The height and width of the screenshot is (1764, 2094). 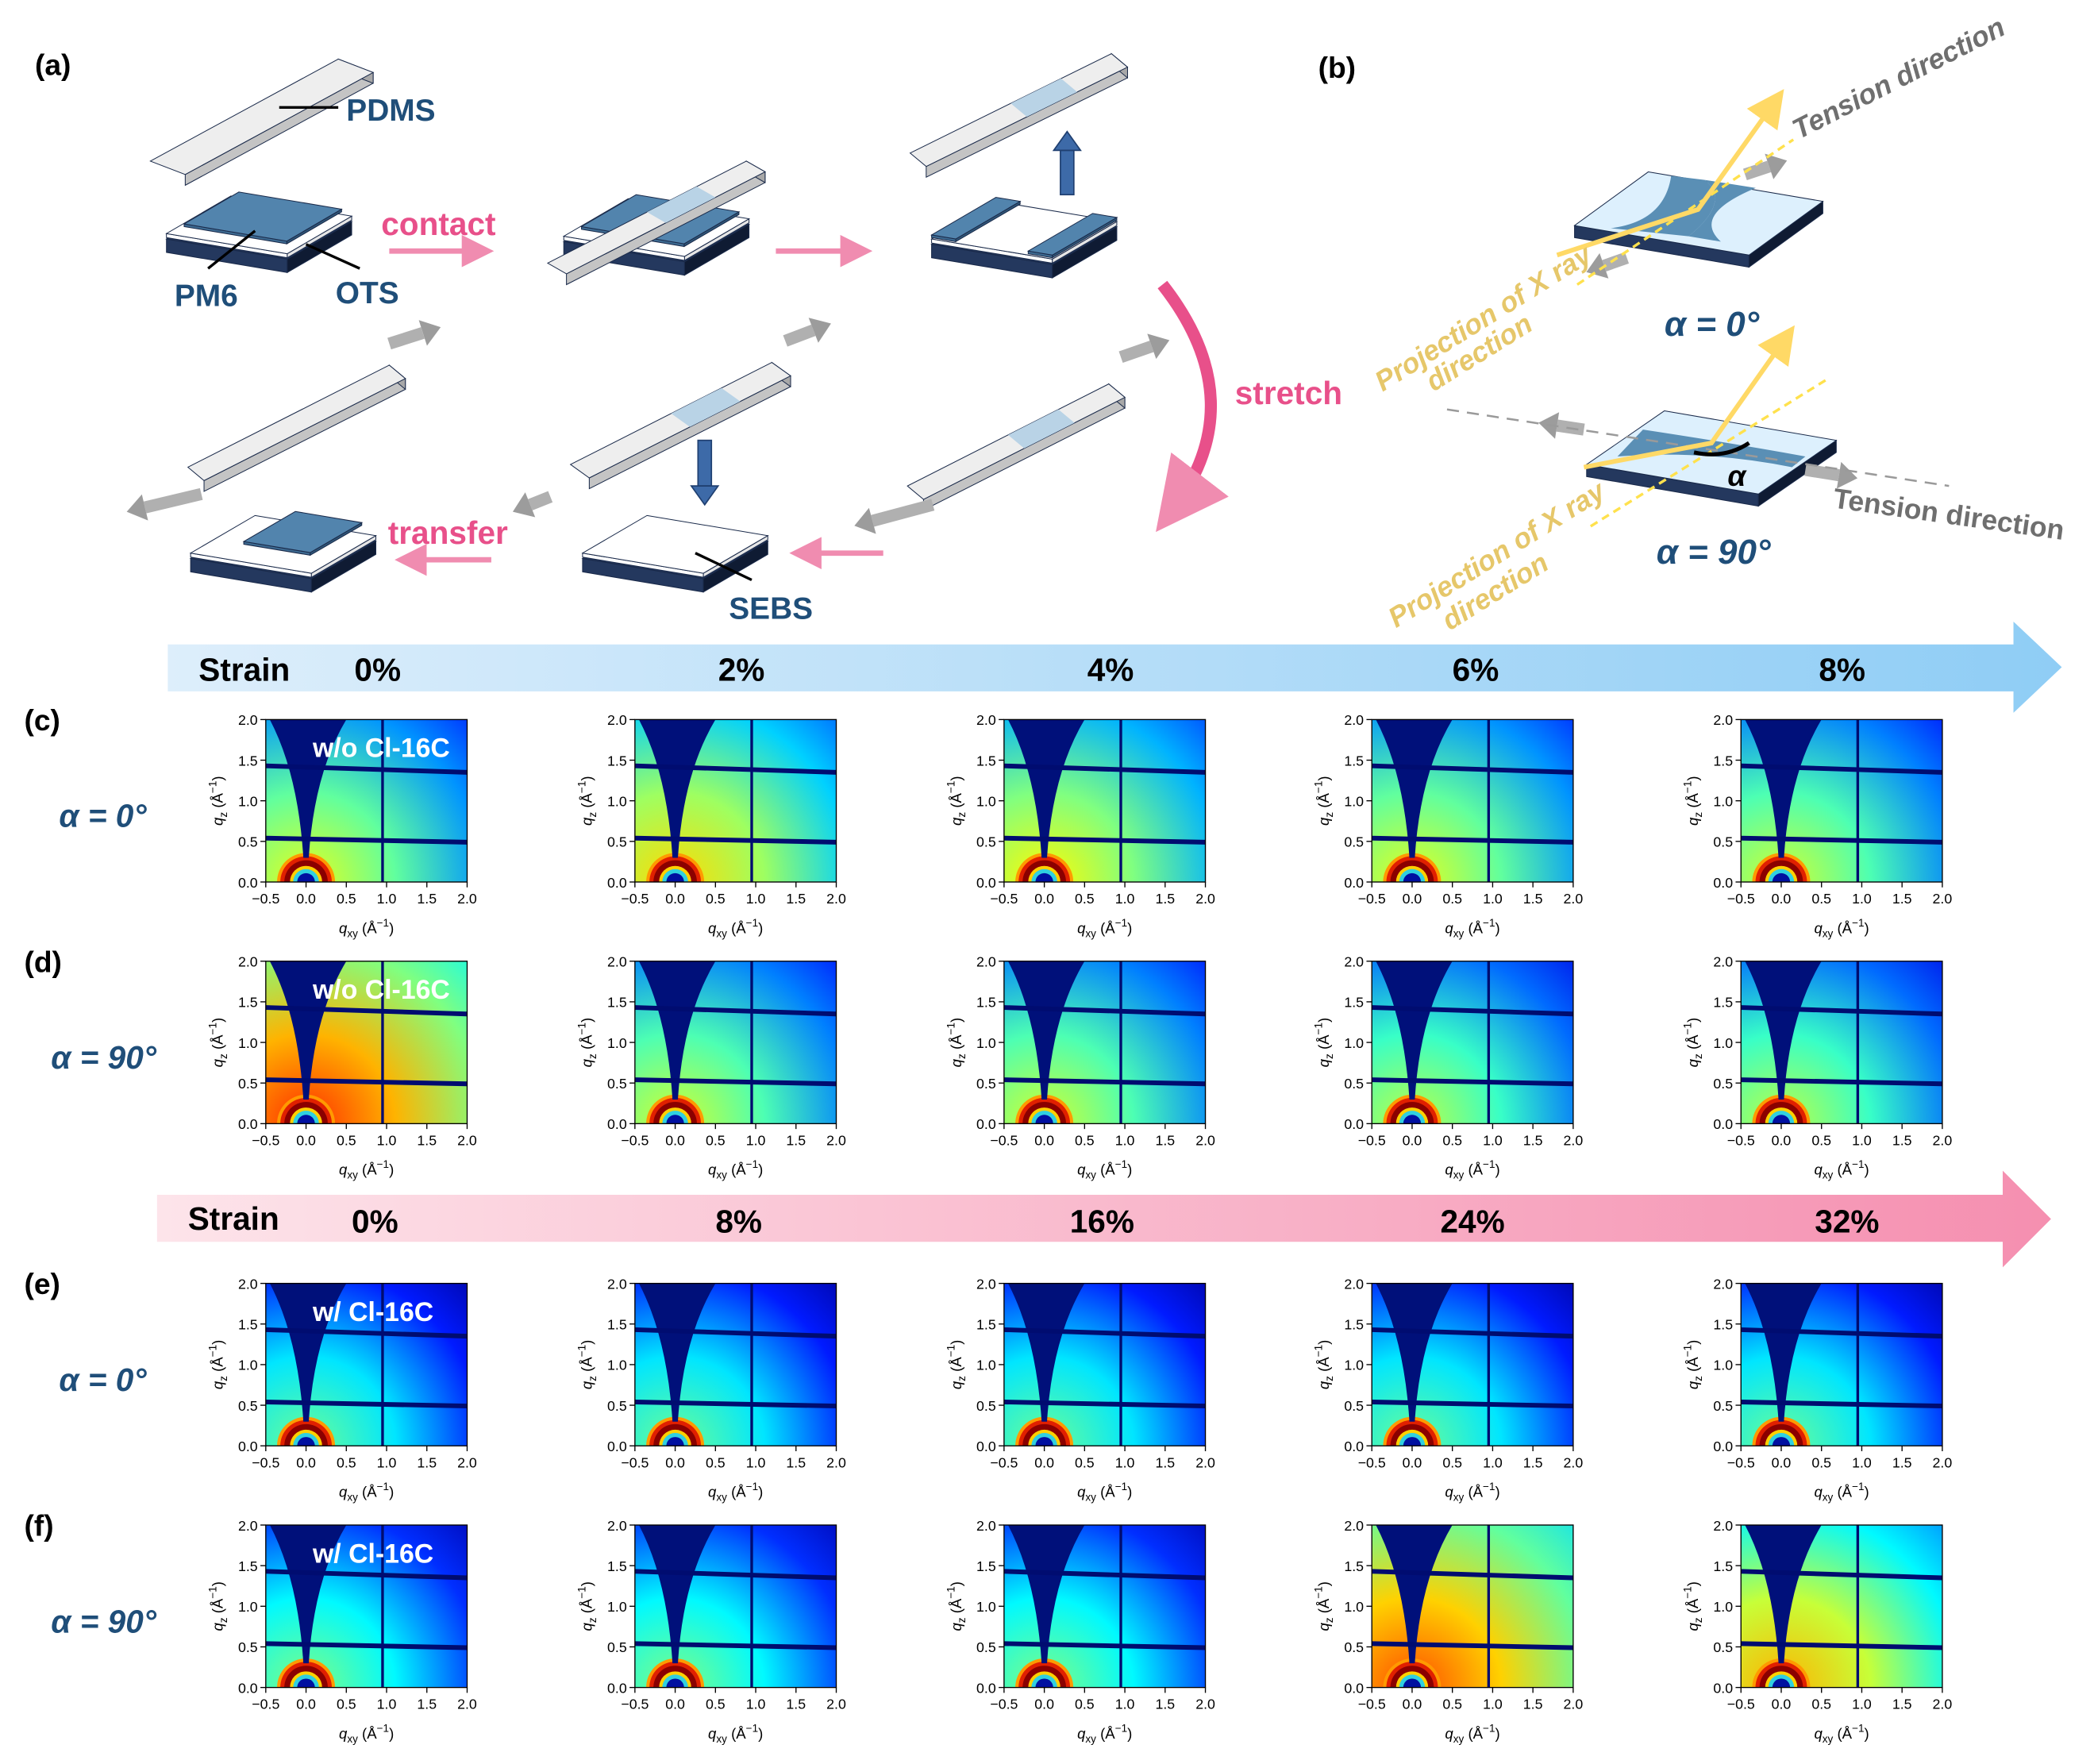 I want to click on peel-arrow-right-head, so click(x=429, y=333).